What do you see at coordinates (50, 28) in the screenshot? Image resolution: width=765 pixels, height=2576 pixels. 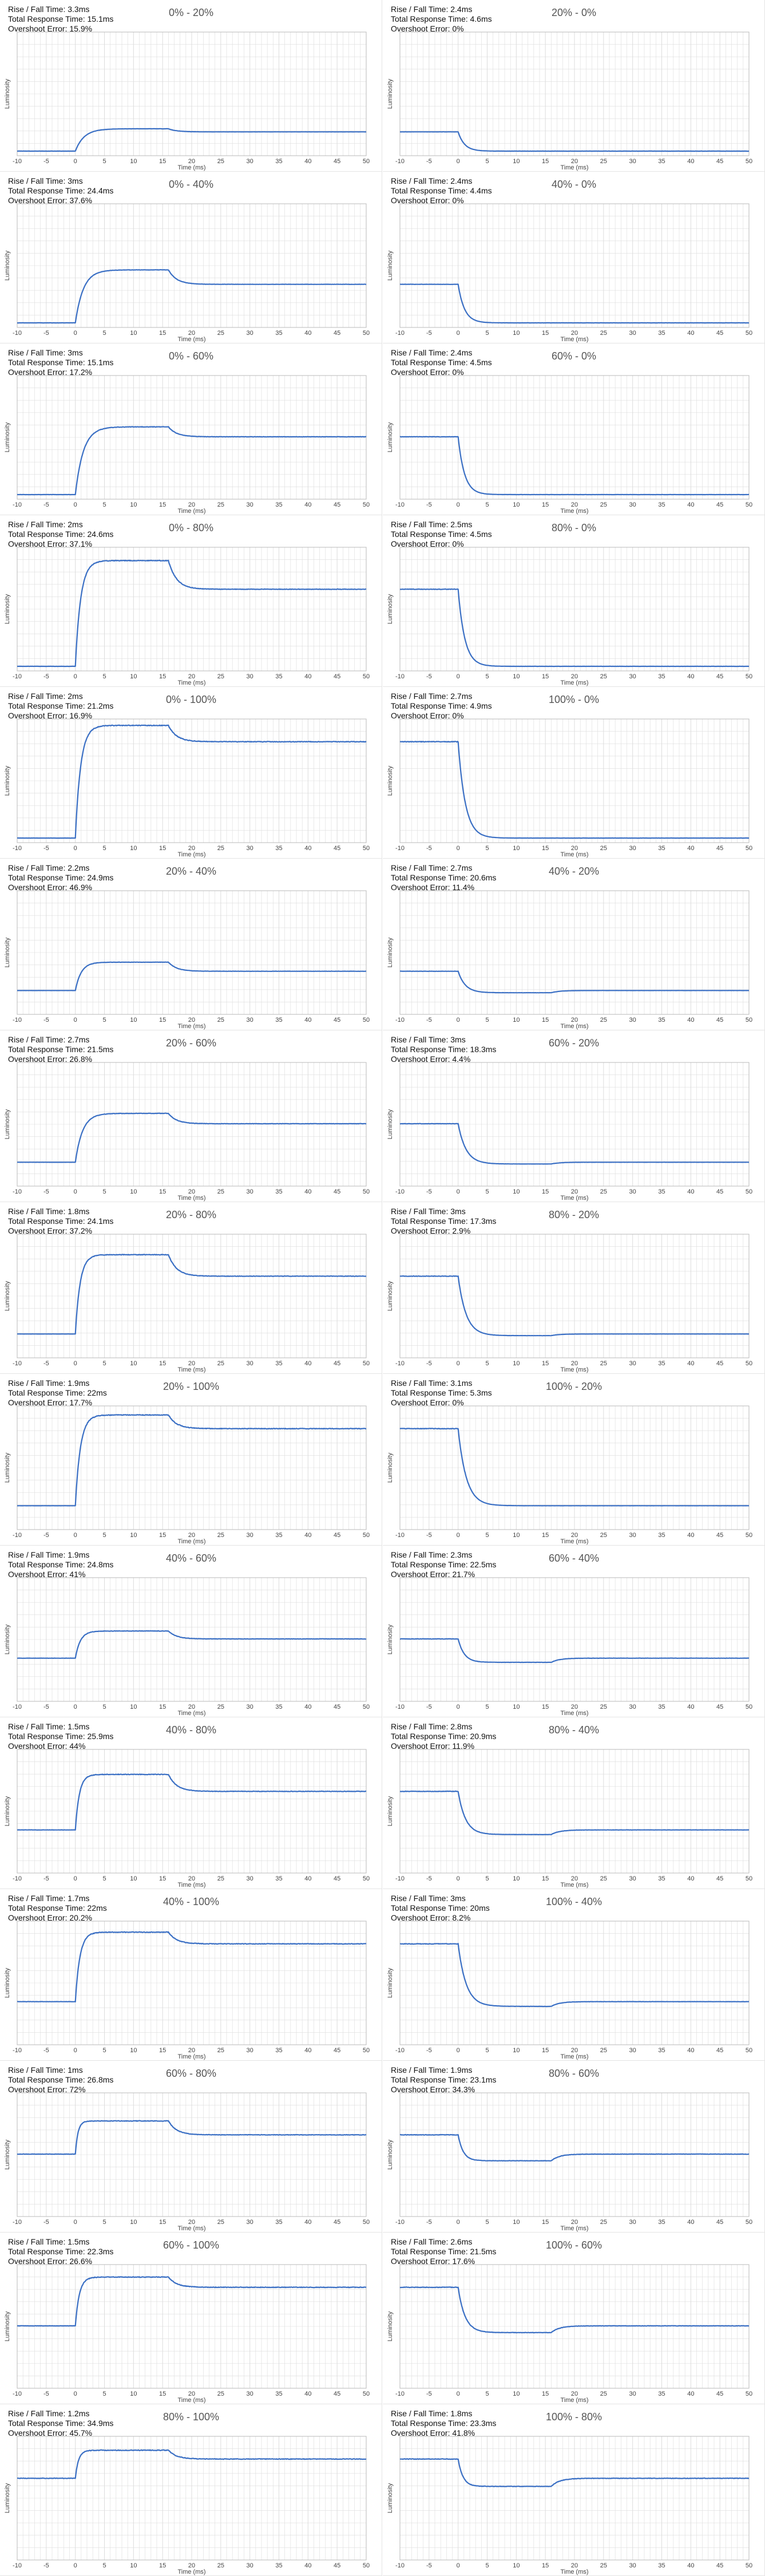 I see `stat-overshoot: Overshoot Error: 15.9%` at bounding box center [50, 28].